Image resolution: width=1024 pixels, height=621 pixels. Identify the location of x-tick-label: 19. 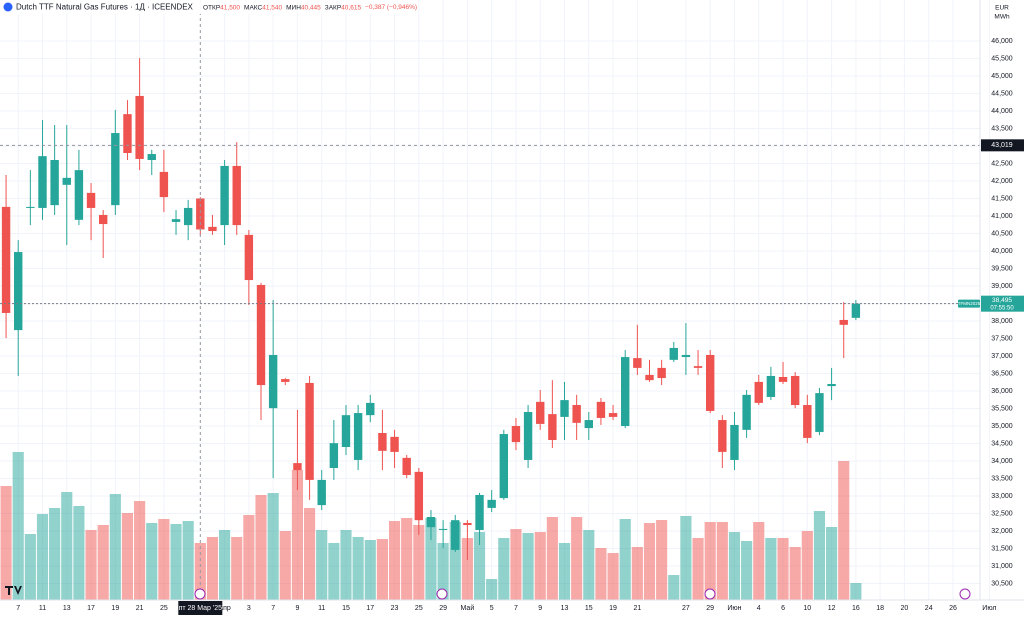
(115, 608).